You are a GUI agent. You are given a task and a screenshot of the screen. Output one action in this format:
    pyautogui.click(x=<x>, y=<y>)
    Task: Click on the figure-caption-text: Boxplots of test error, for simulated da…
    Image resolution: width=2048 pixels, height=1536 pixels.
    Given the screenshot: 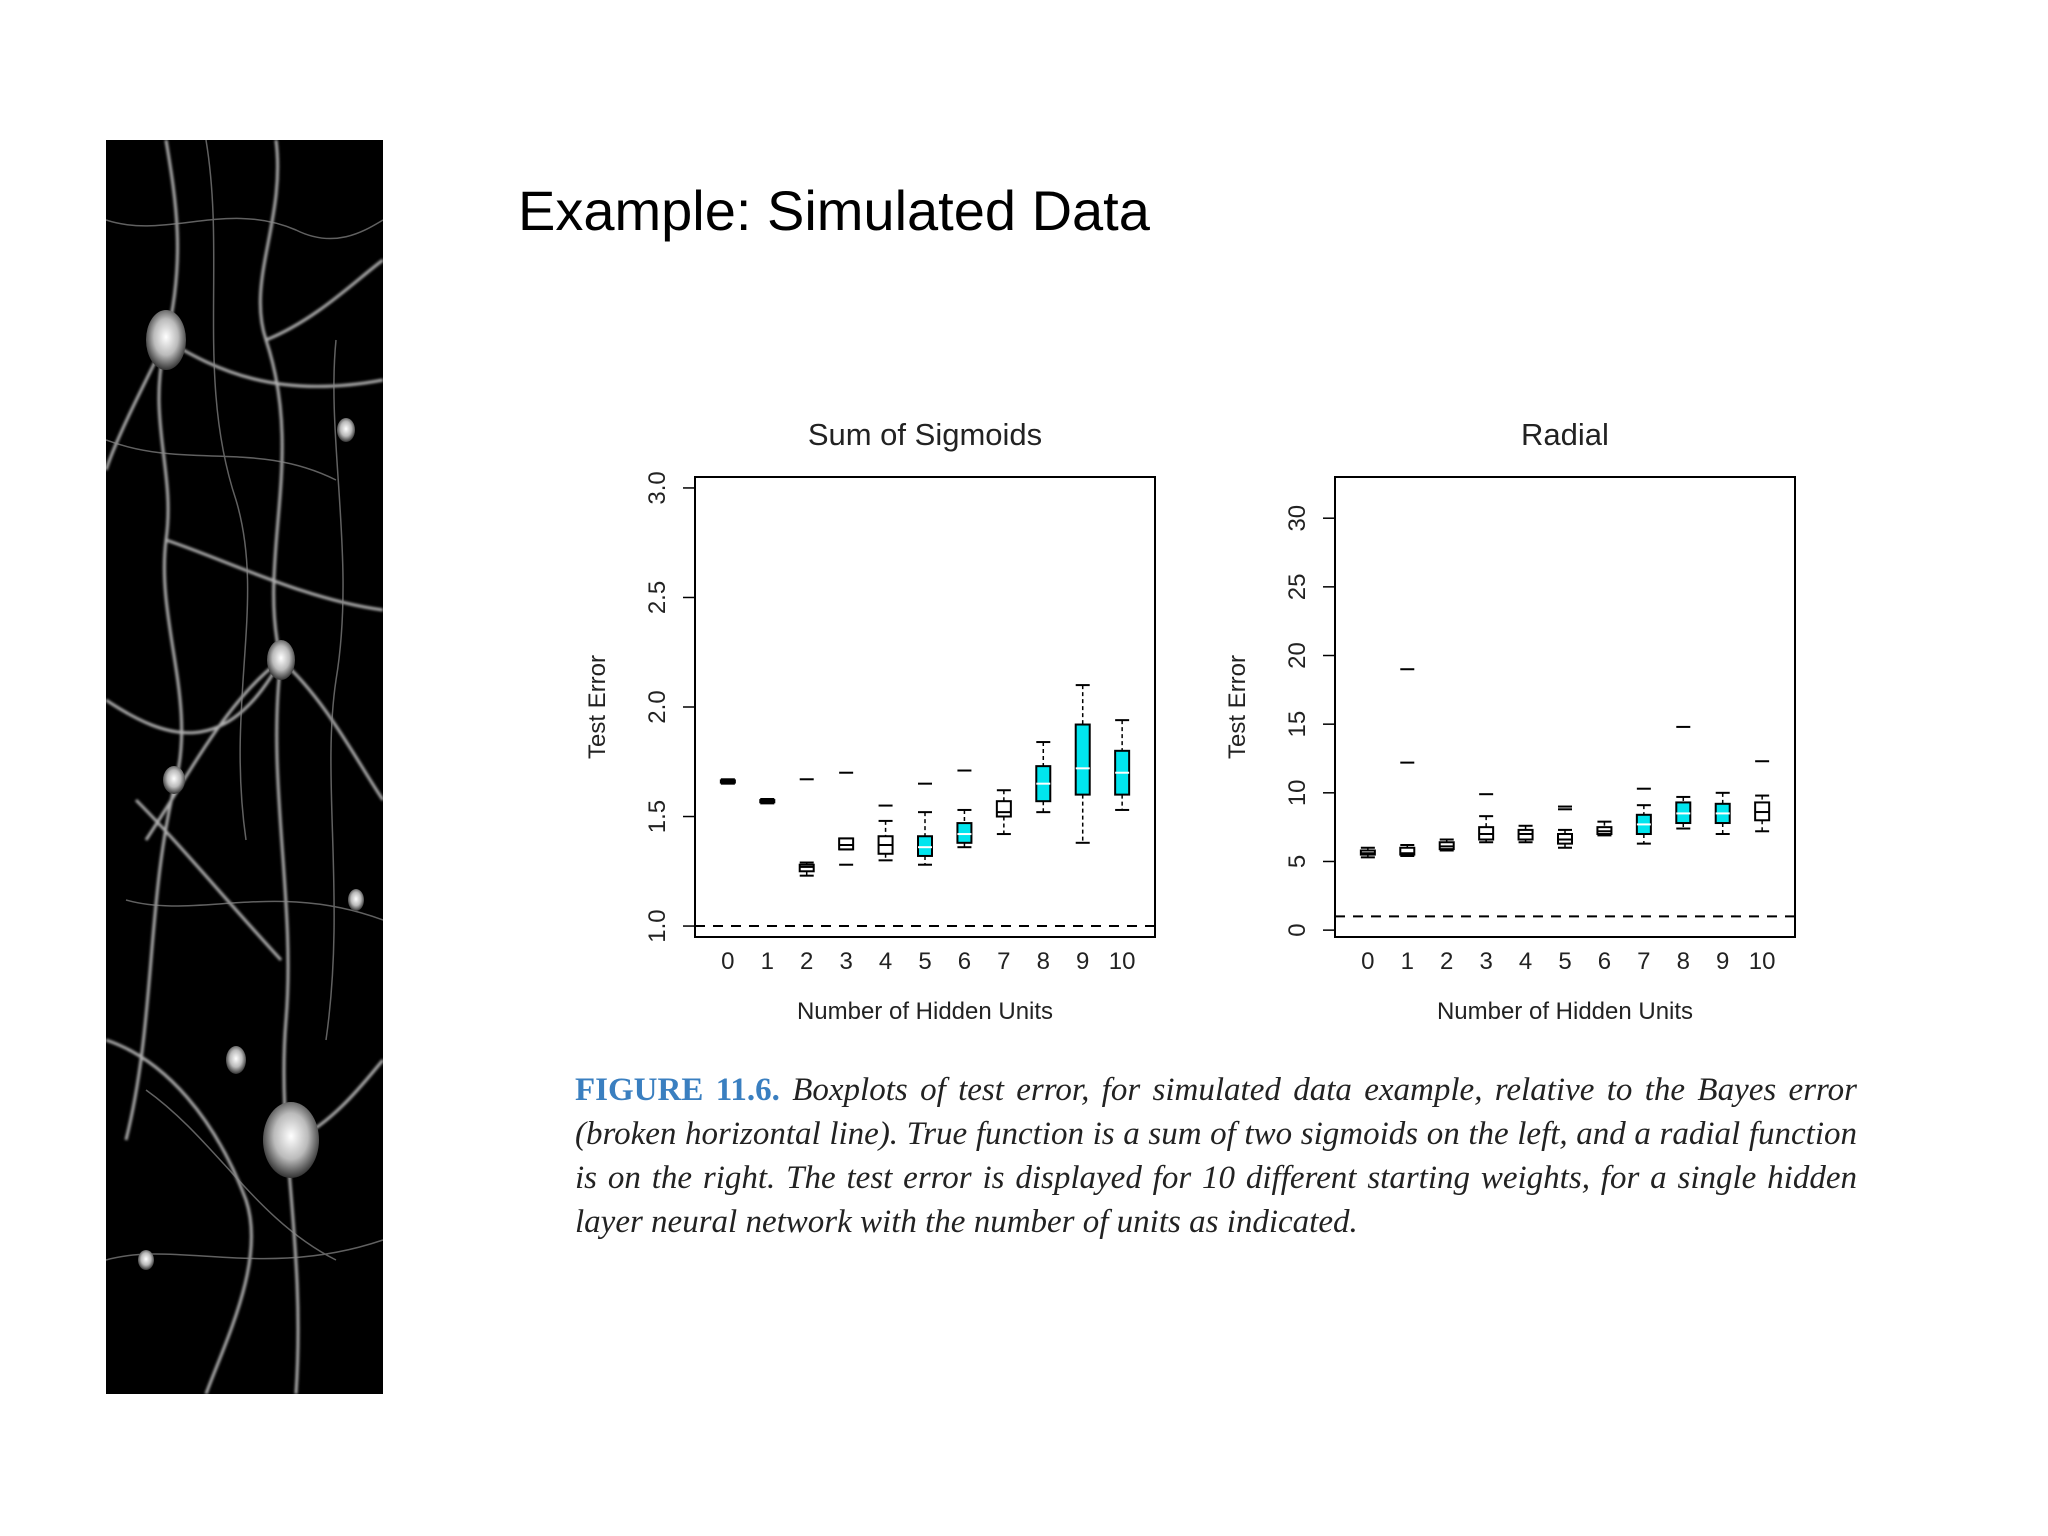 What is the action you would take?
    pyautogui.click(x=1216, y=1156)
    